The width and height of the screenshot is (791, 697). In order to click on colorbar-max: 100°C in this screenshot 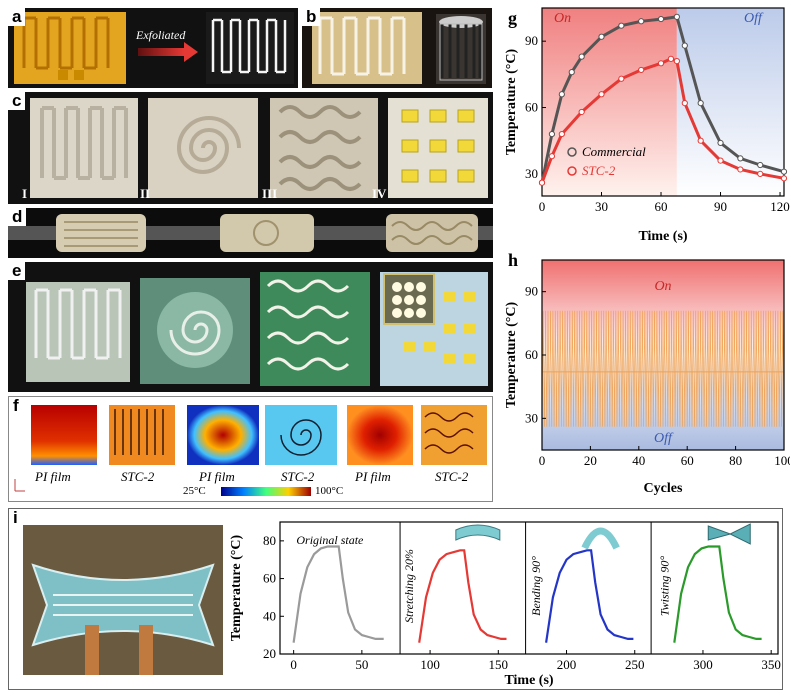, I will do `click(329, 491)`.